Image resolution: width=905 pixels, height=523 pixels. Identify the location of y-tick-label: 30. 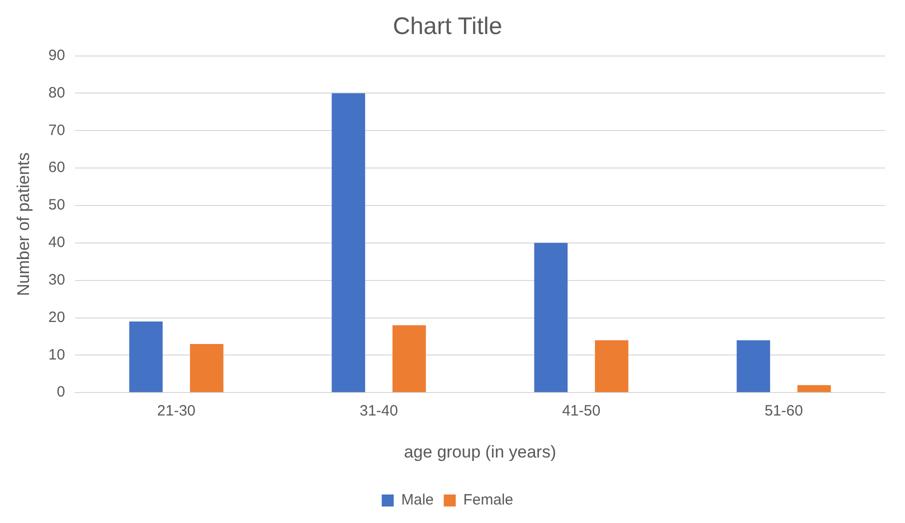
(57, 279).